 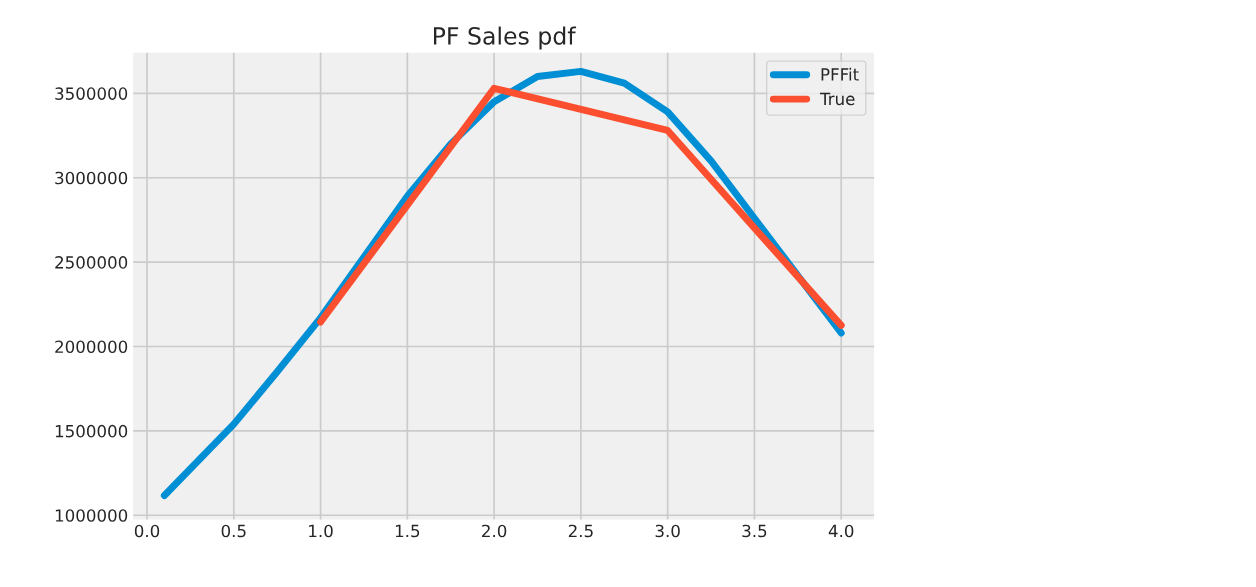 What do you see at coordinates (233, 531) in the screenshot?
I see `x-tick-label: 0.5` at bounding box center [233, 531].